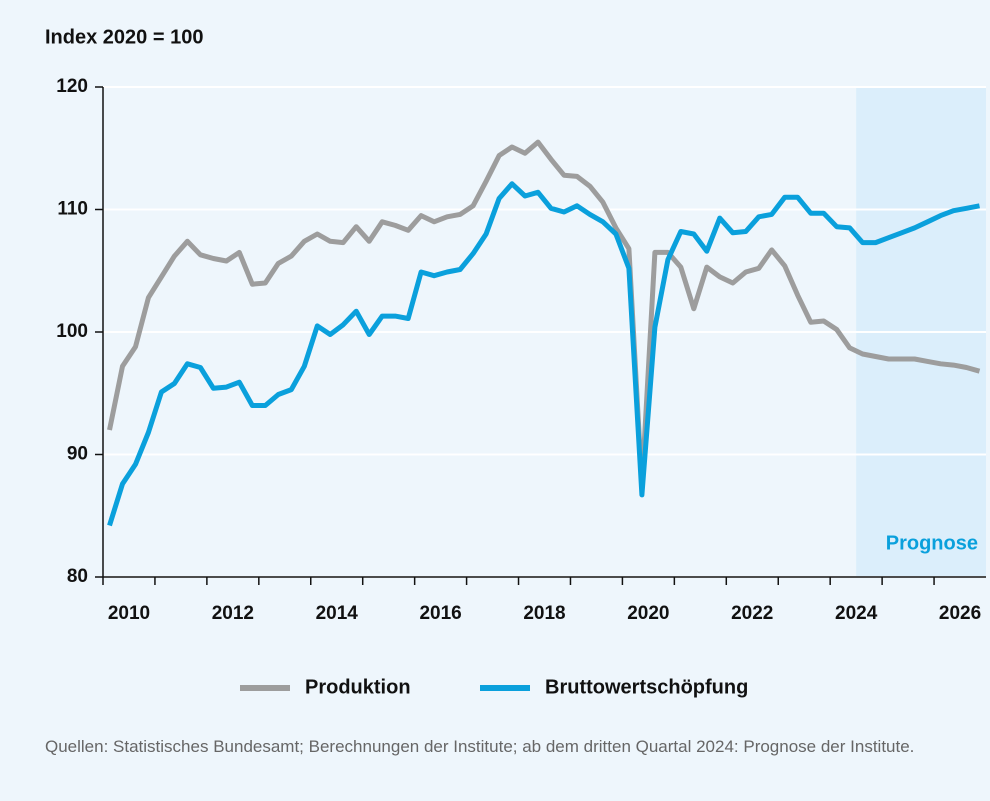  What do you see at coordinates (72, 86) in the screenshot?
I see `y-tick-label: 120` at bounding box center [72, 86].